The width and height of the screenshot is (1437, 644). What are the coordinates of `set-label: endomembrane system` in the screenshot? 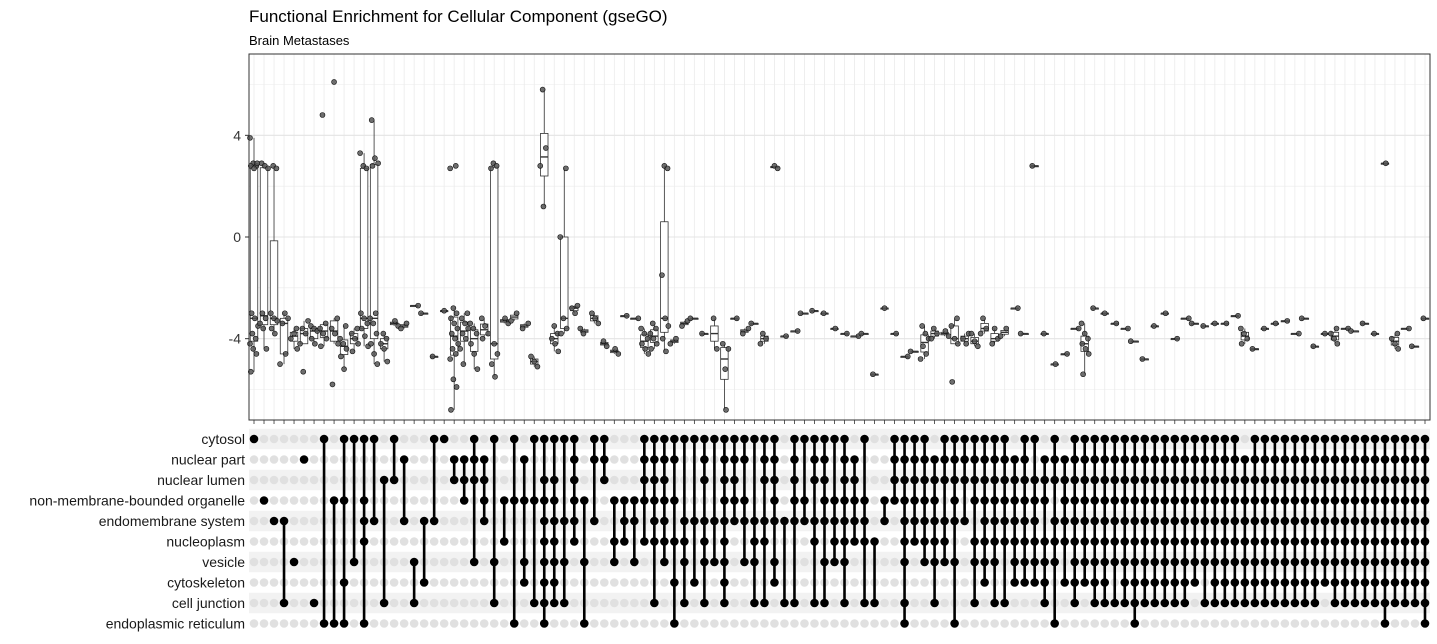 It's located at (172, 521).